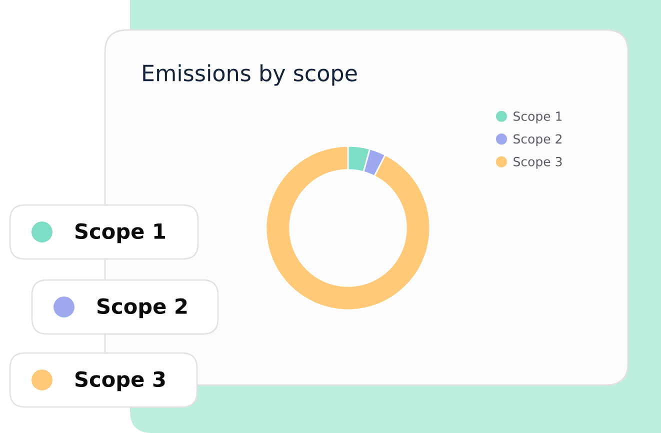 The width and height of the screenshot is (661, 433). Describe the element at coordinates (538, 162) in the screenshot. I see `legend-label: Scope 3` at that location.